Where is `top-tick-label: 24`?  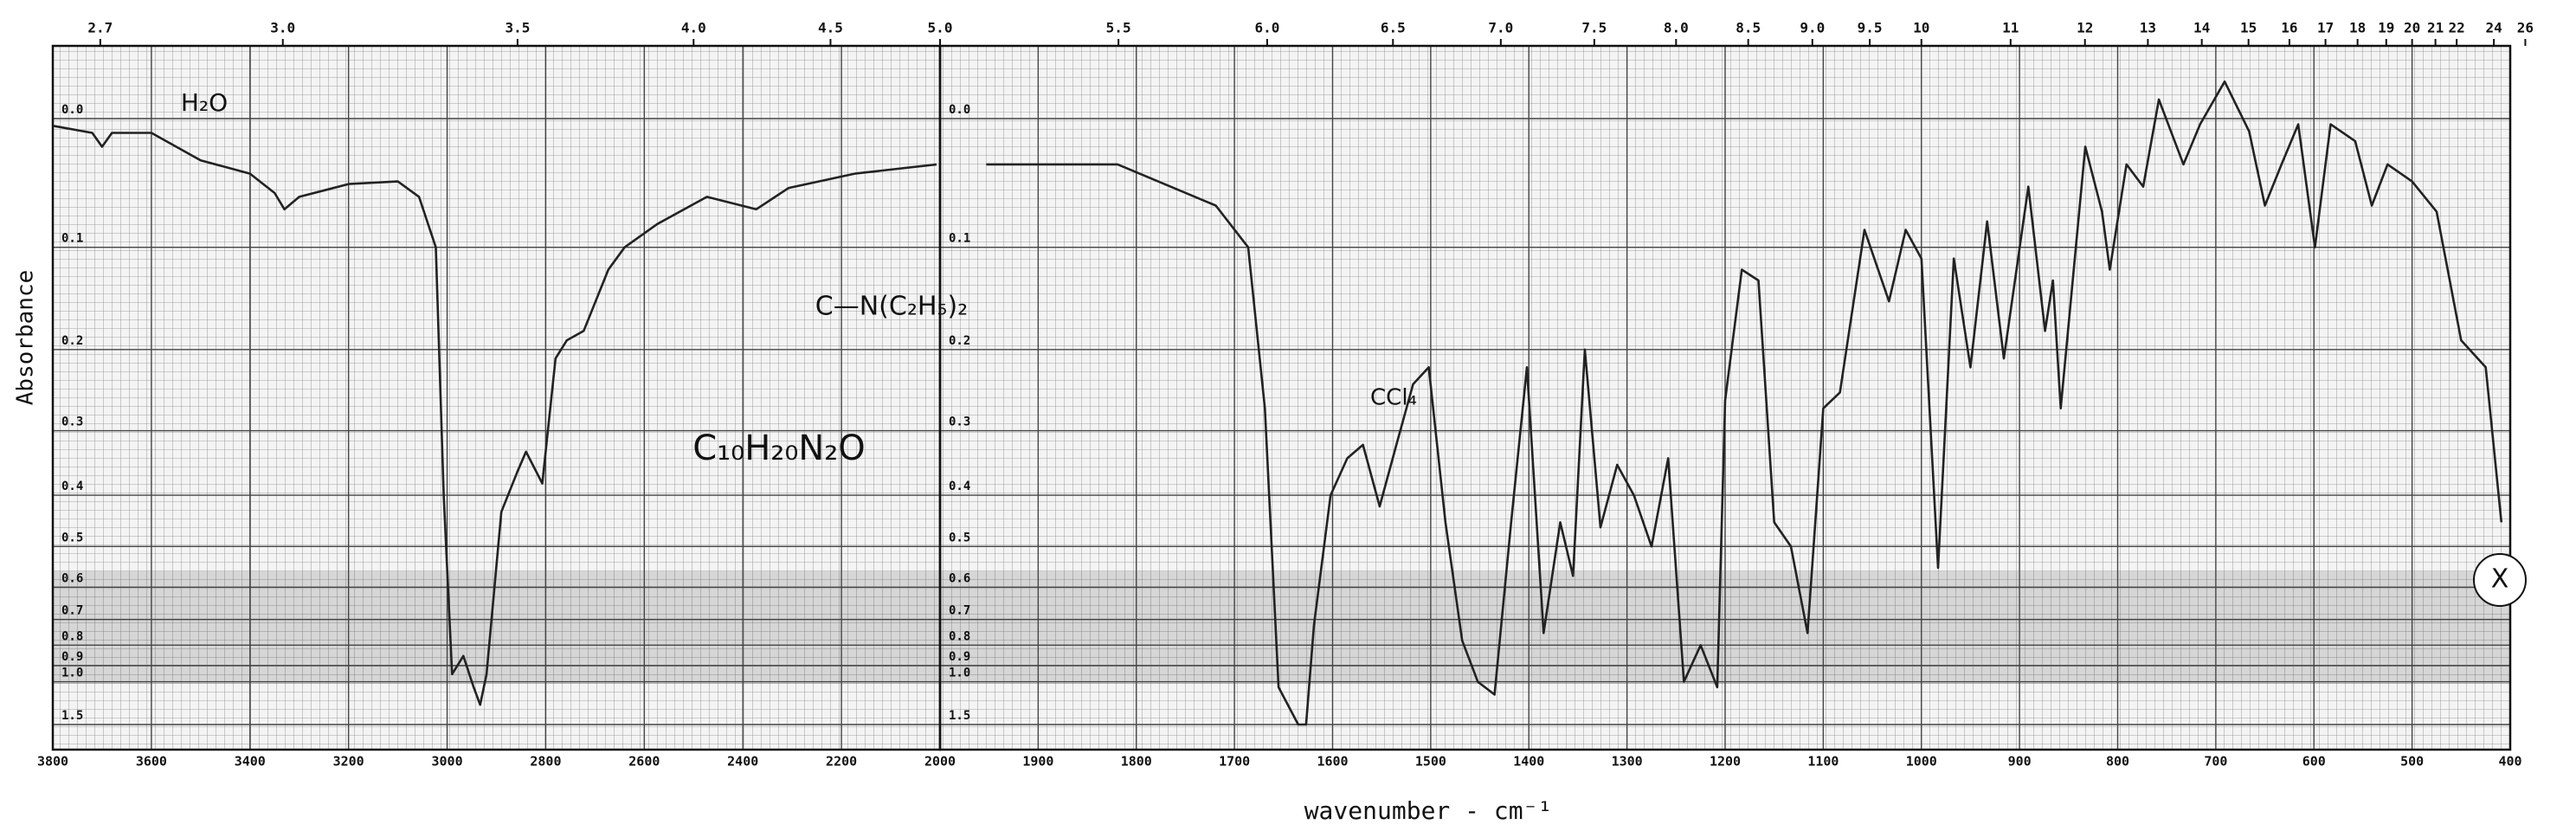
top-tick-label: 24 is located at coordinates (2493, 28).